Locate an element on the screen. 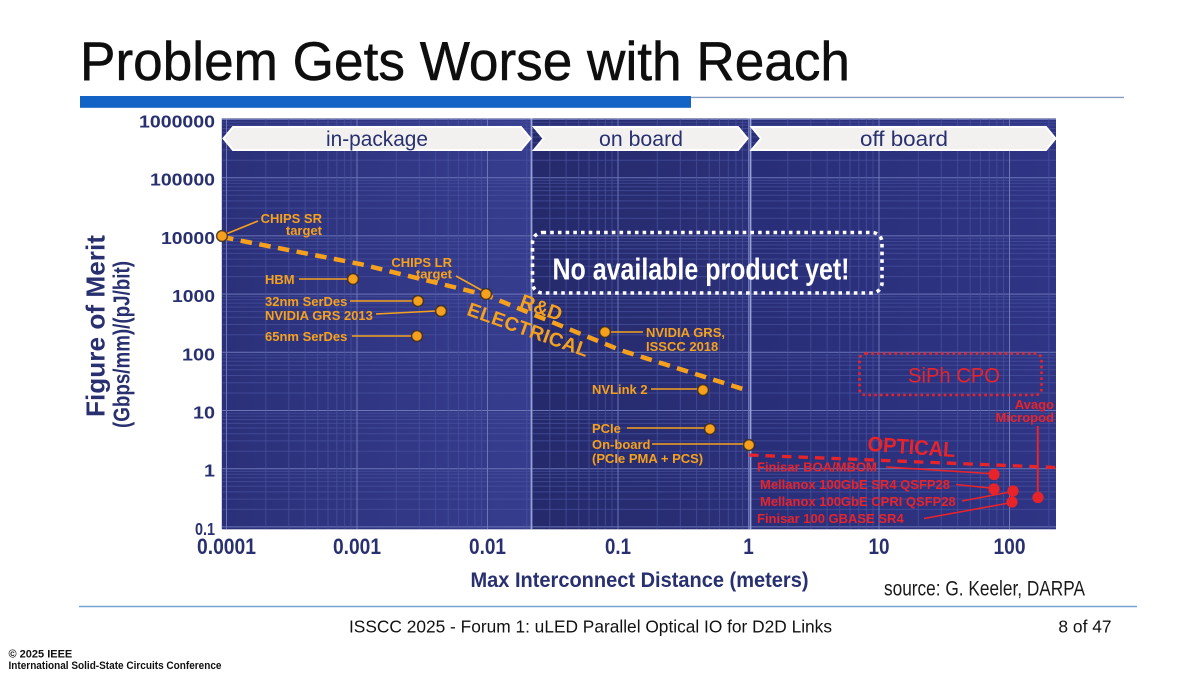 The image size is (1200, 675). svg-text: 0.001 is located at coordinates (357, 546).